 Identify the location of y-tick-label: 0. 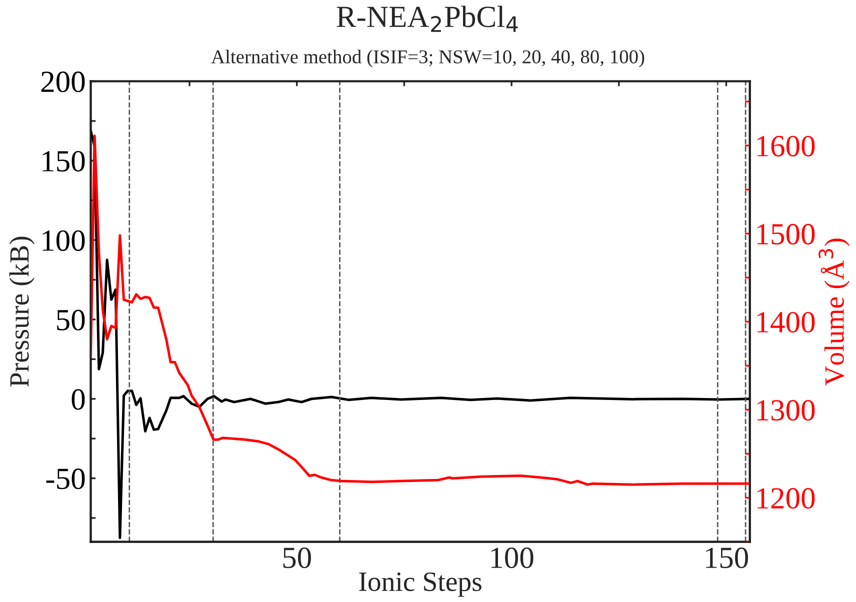
(78, 399).